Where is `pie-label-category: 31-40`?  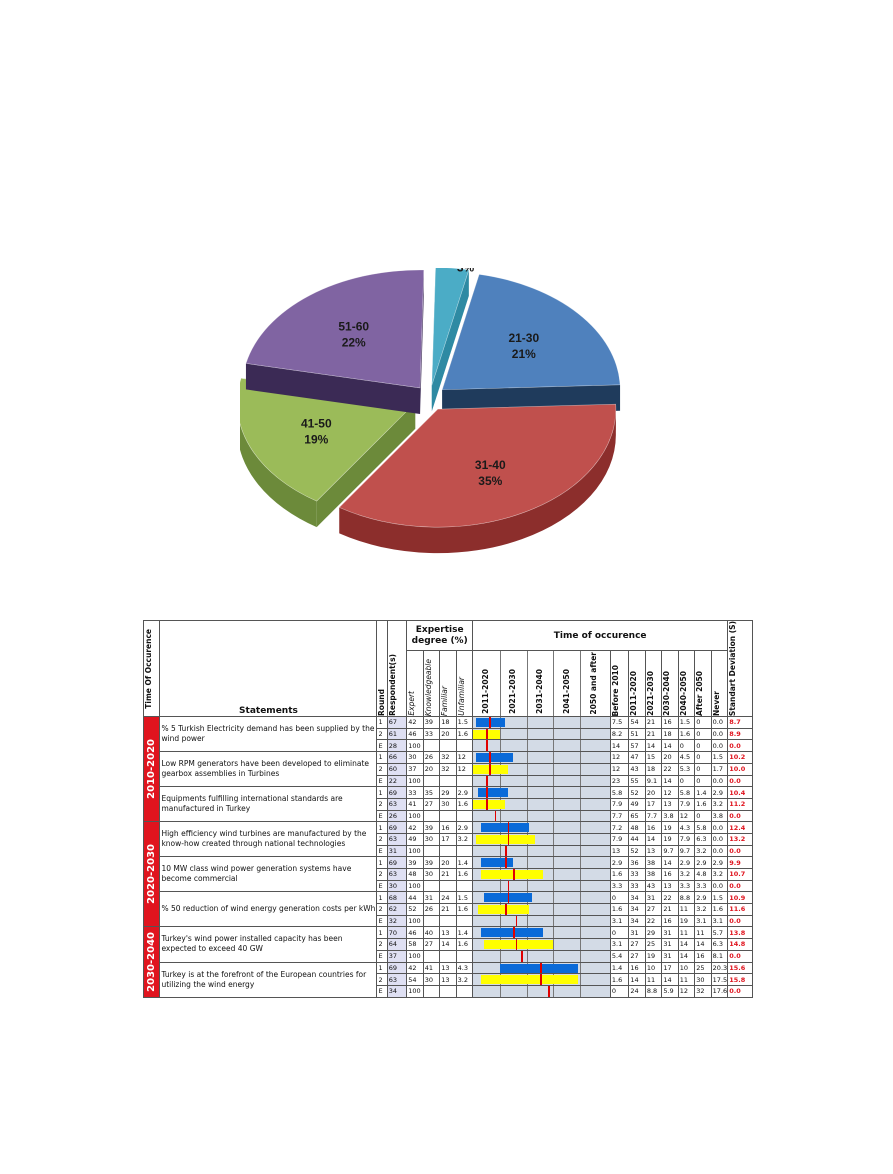
pie-label-category: 31-40 is located at coordinates (490, 465).